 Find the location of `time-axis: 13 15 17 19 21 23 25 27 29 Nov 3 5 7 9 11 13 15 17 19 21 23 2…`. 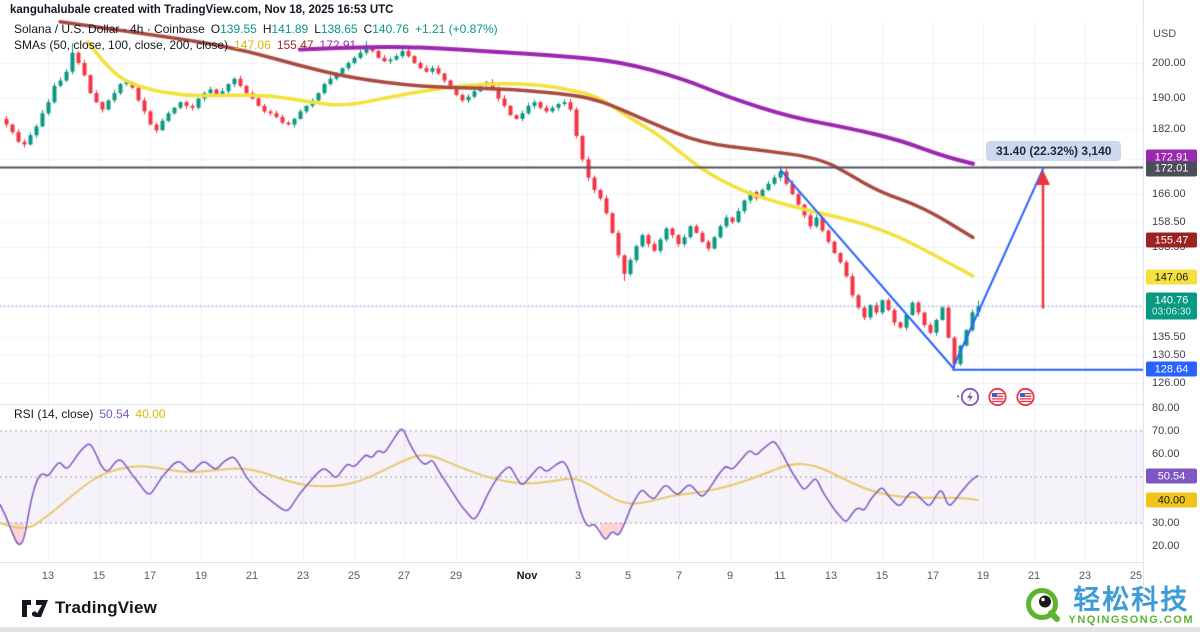

time-axis: 13 15 17 19 21 23 25 27 29 Nov 3 5 7 9 11 13 15 17 19 21 23 2… is located at coordinates (571, 576).